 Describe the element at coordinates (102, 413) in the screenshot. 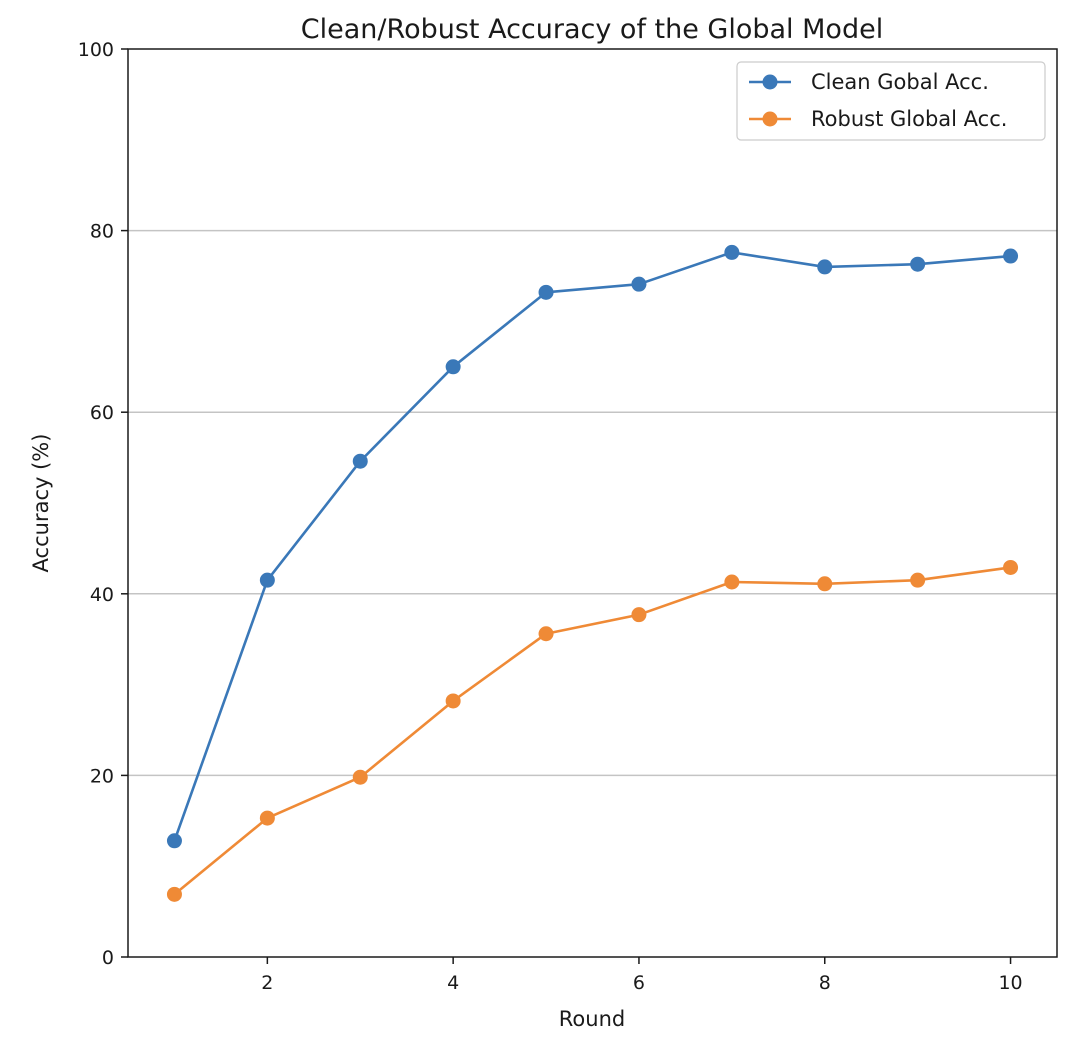

I see `y-tick-label-60: 60` at that location.